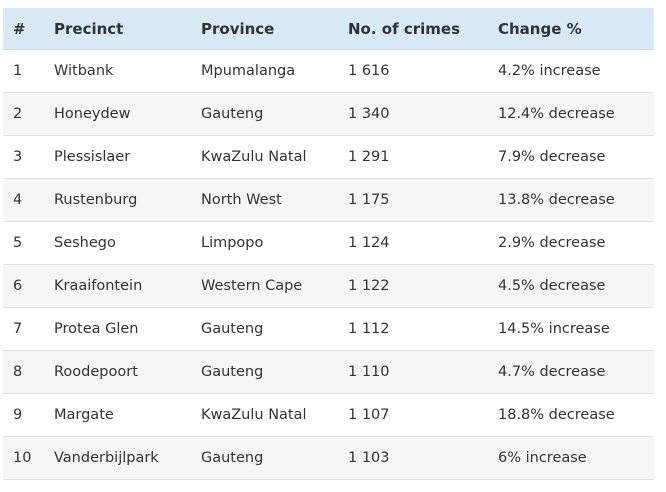 This screenshot has width=666, height=492. I want to click on cell-precinct: Kraaifontein, so click(127, 286).